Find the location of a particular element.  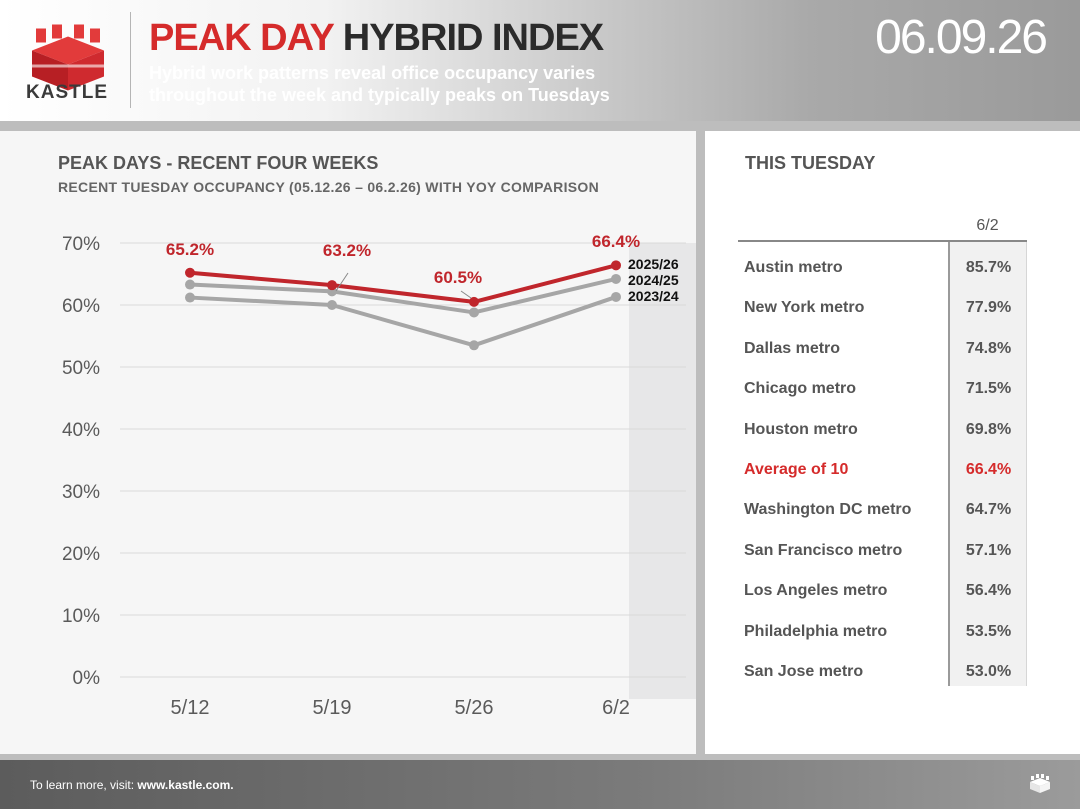

header-divider is located at coordinates (130, 60).